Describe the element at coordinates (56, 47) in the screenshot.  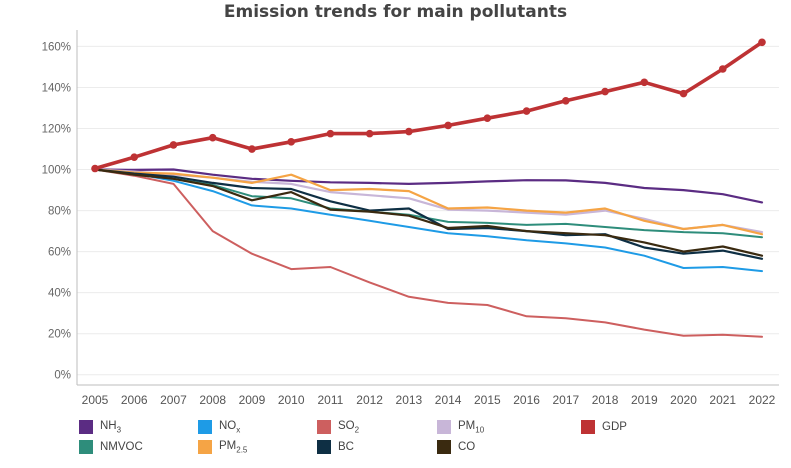
I see `y-tick-label: 160%` at that location.